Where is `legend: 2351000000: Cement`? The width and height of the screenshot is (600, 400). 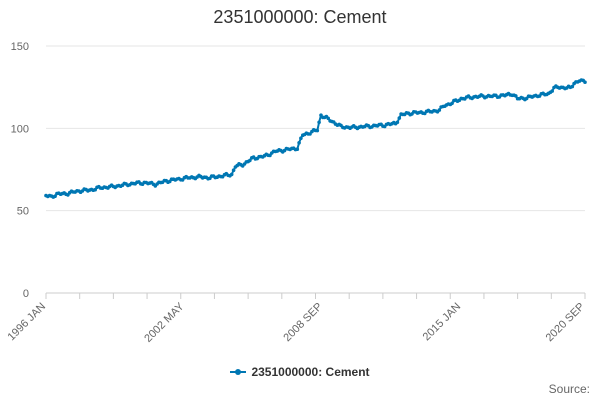
legend: 2351000000: Cement is located at coordinates (300, 372).